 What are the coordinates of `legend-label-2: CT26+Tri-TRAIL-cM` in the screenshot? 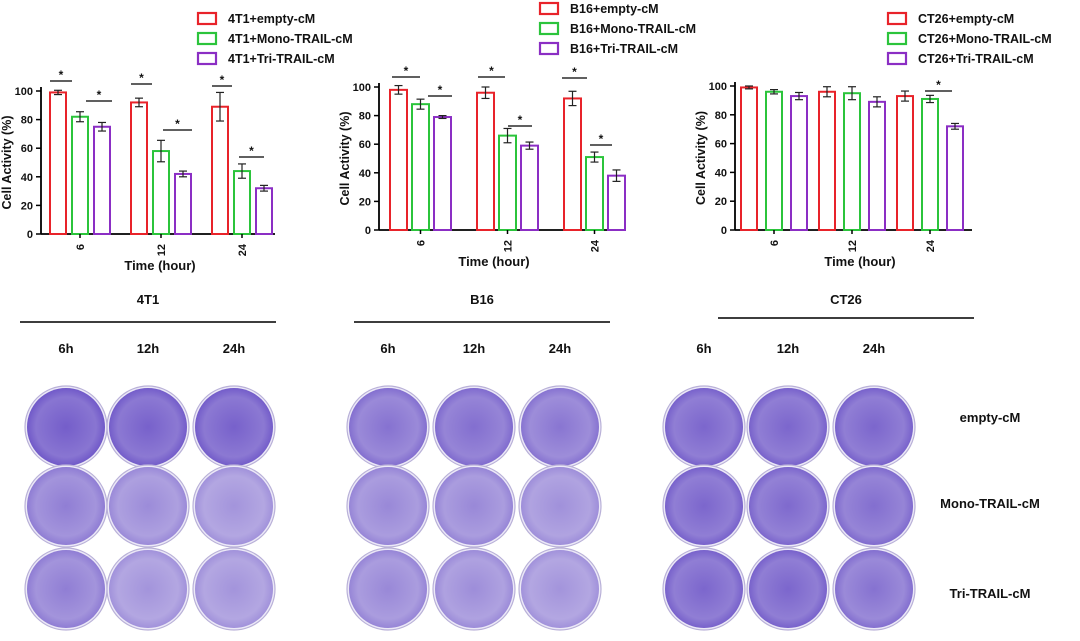 It's located at (976, 59).